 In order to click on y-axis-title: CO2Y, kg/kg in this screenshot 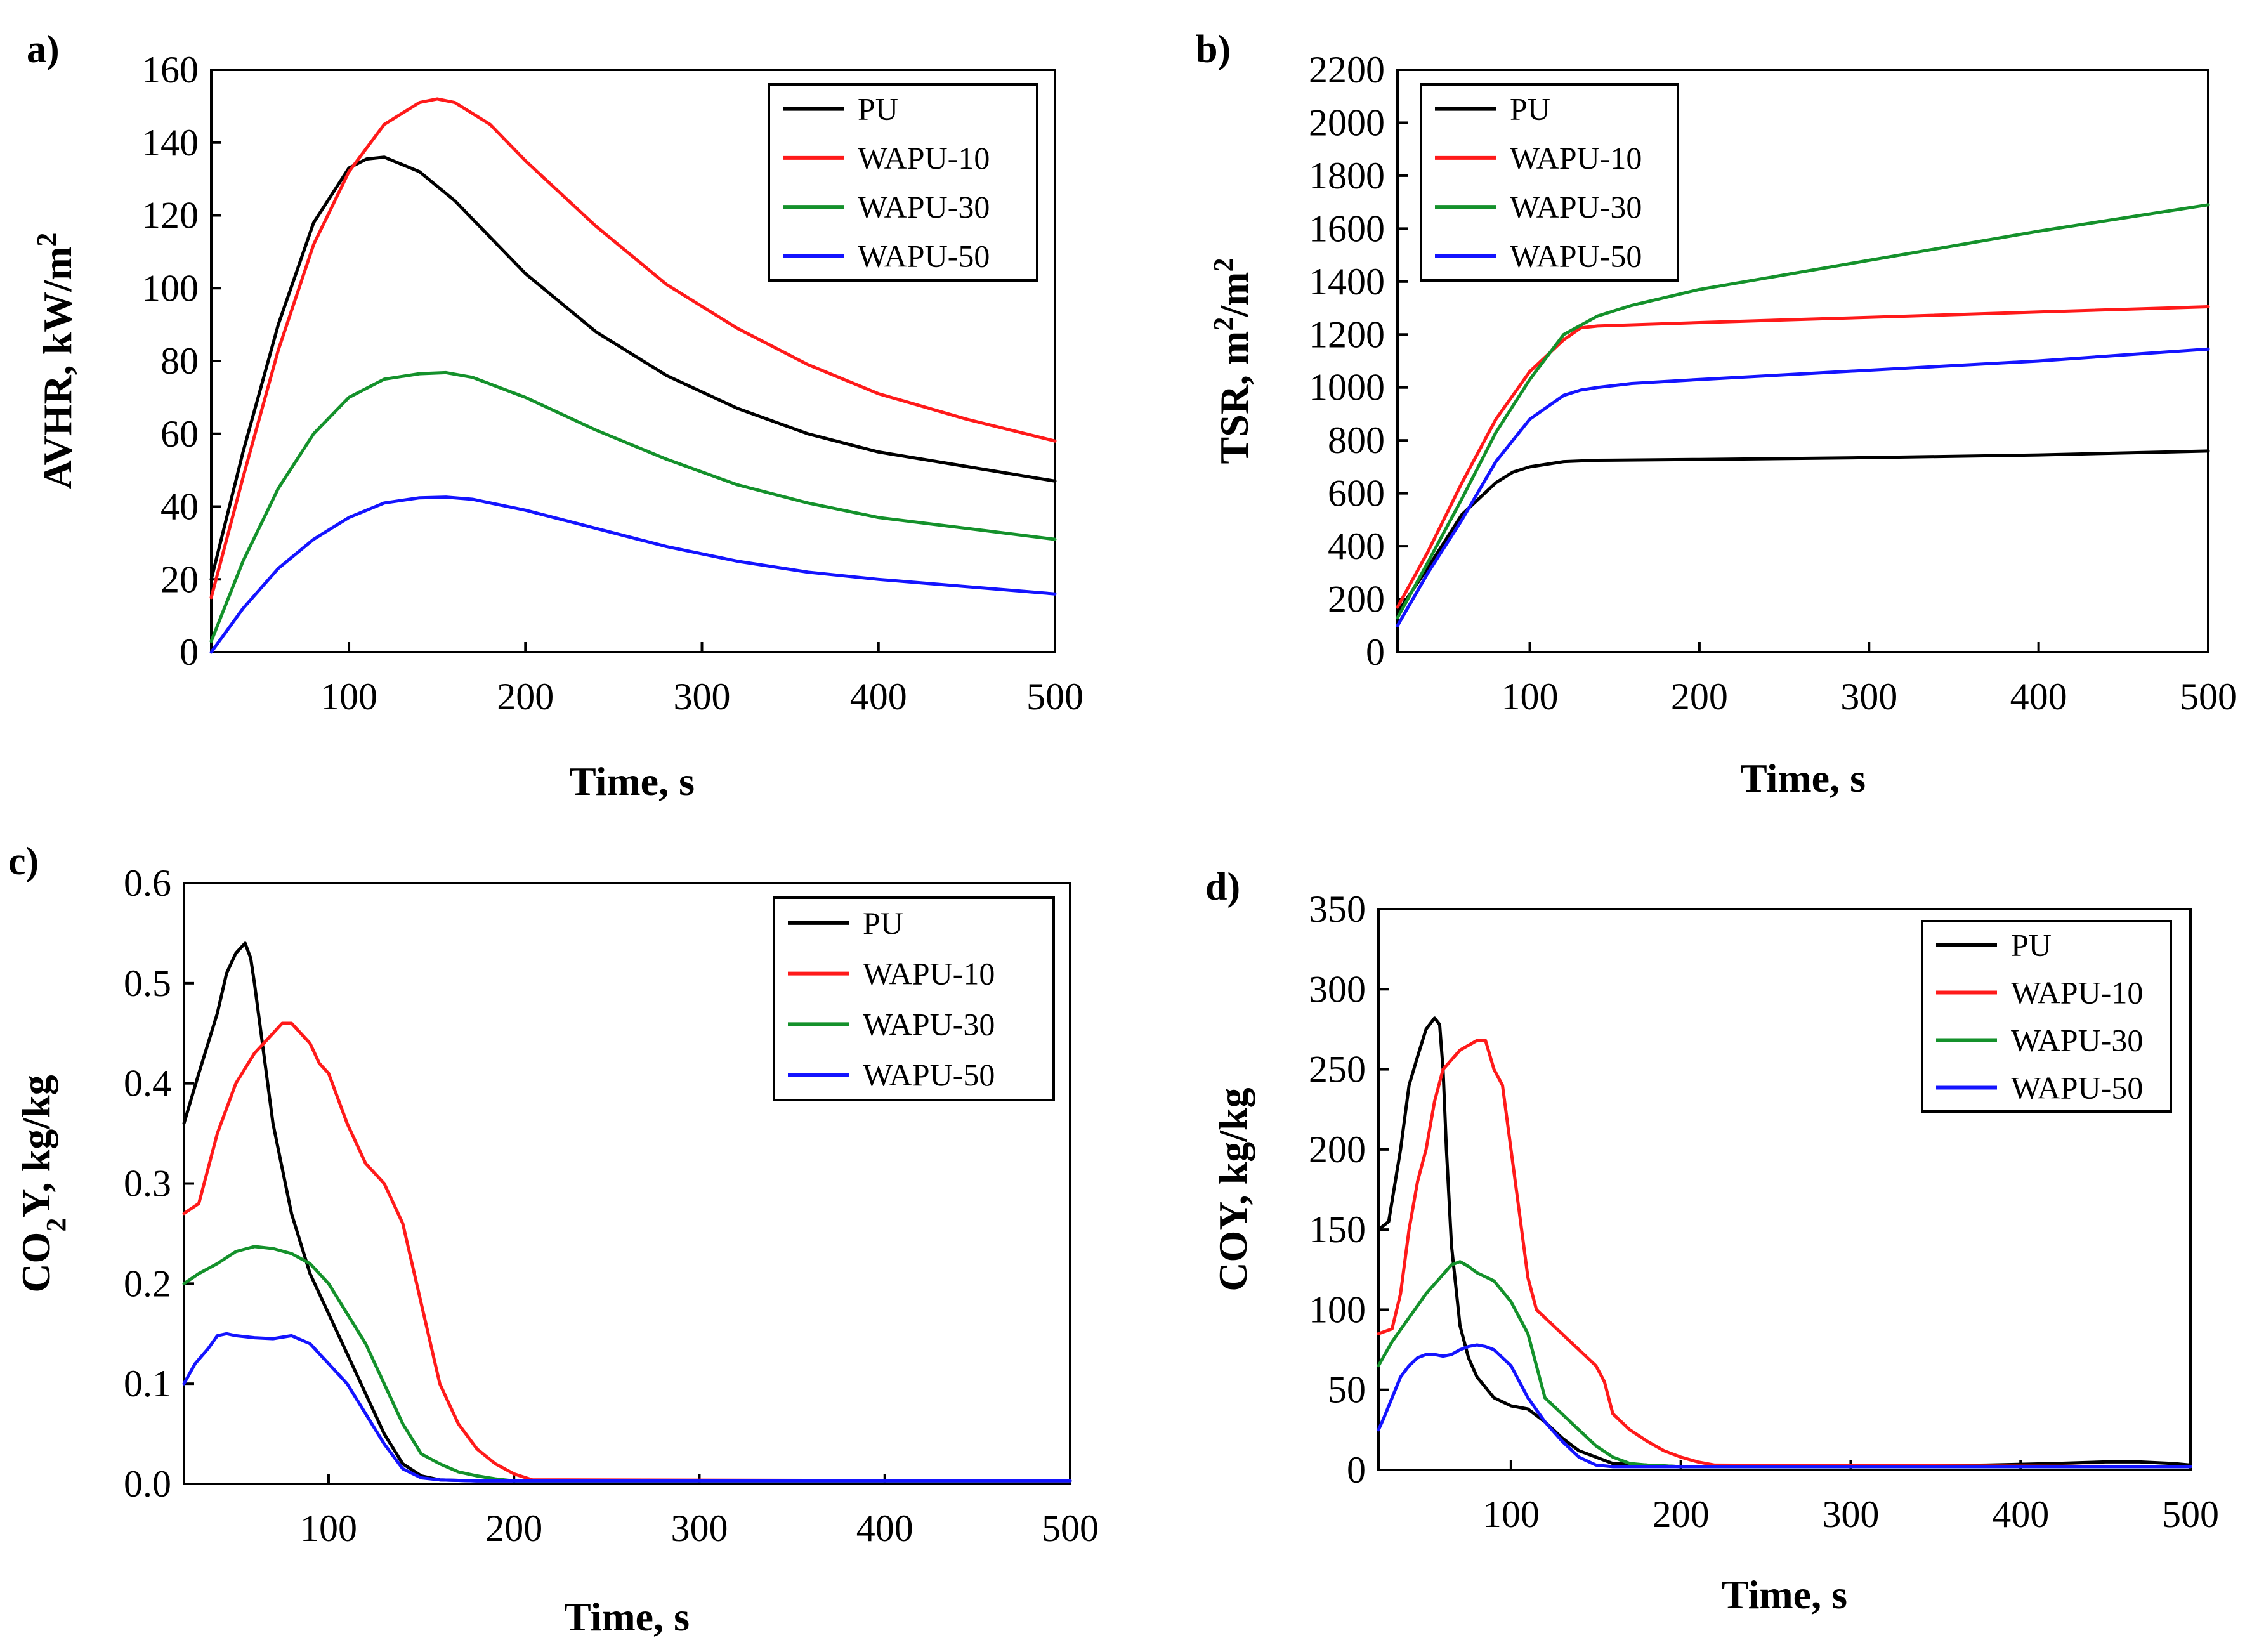, I will do `click(42, 1183)`.